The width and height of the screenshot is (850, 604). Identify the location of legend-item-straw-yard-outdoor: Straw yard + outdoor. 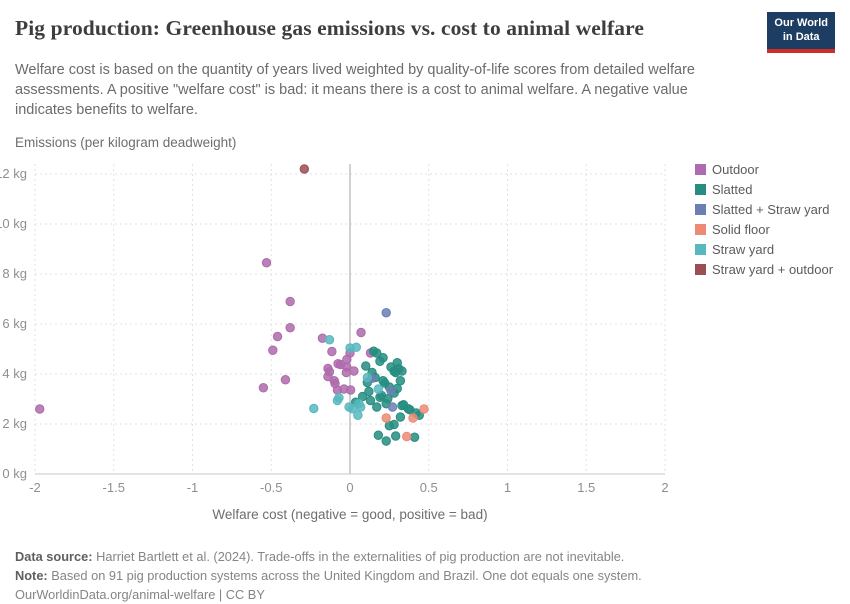
(772, 269).